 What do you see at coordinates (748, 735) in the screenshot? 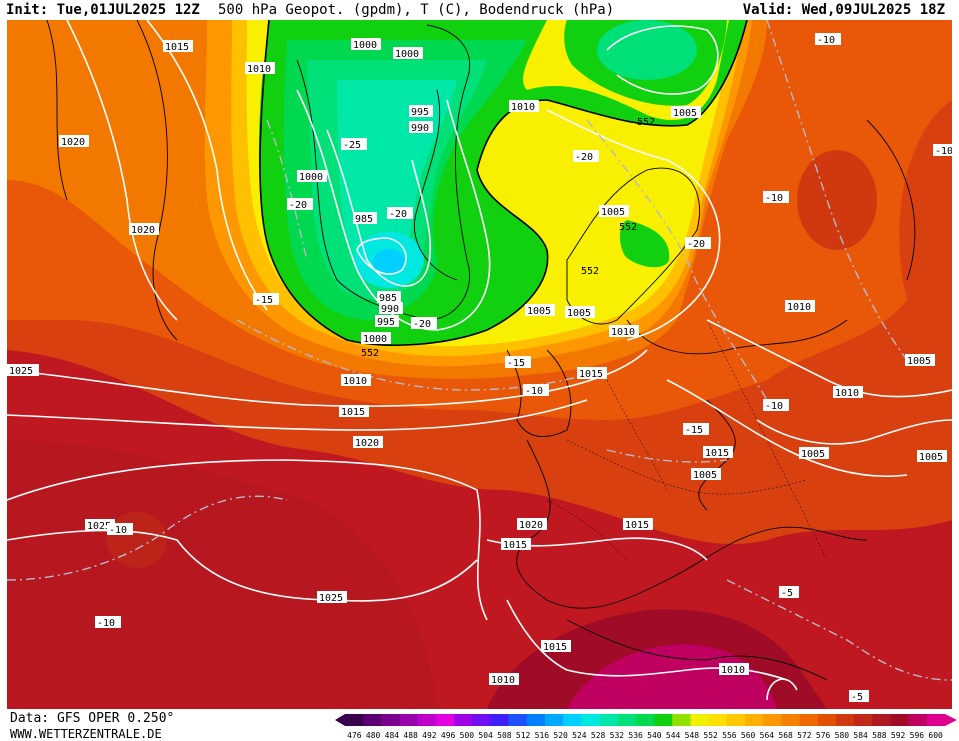
I see `colorbar-tick-label: 560` at bounding box center [748, 735].